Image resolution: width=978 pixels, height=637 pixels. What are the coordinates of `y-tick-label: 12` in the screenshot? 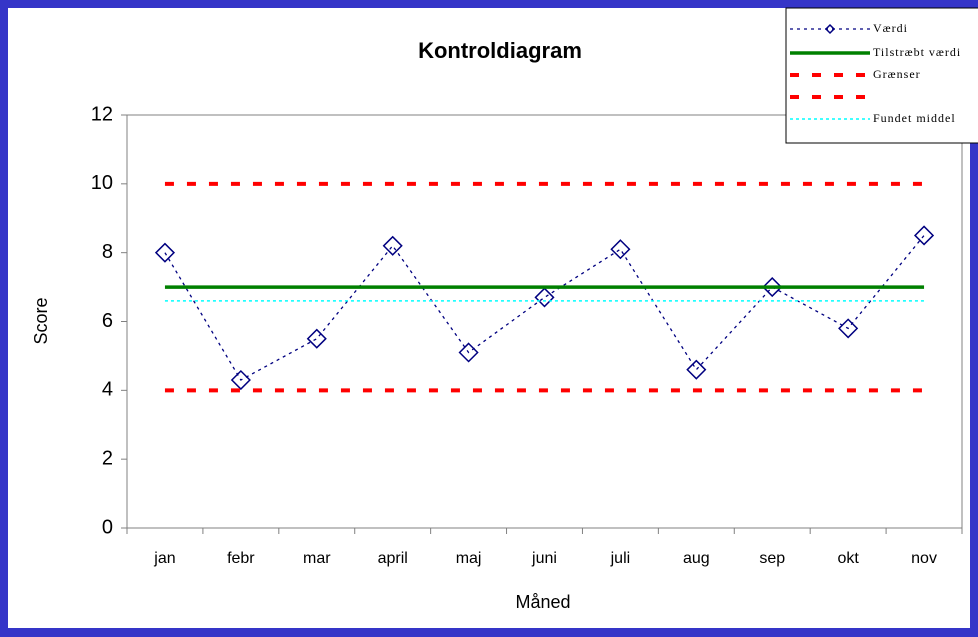 It's located at (102, 114).